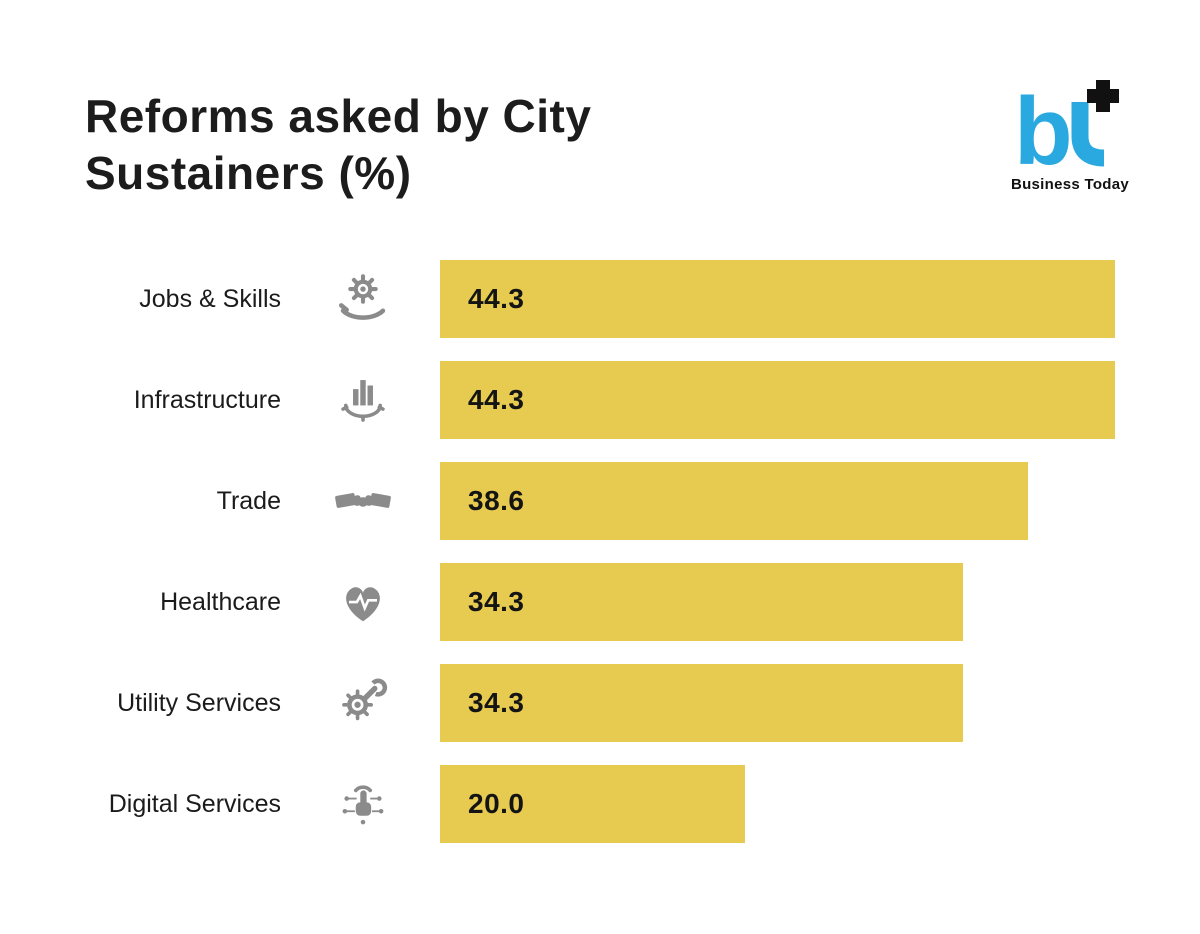 This screenshot has width=1200, height=934. What do you see at coordinates (338, 145) in the screenshot?
I see `chart-title: Reforms asked by City Sustainers (%)` at bounding box center [338, 145].